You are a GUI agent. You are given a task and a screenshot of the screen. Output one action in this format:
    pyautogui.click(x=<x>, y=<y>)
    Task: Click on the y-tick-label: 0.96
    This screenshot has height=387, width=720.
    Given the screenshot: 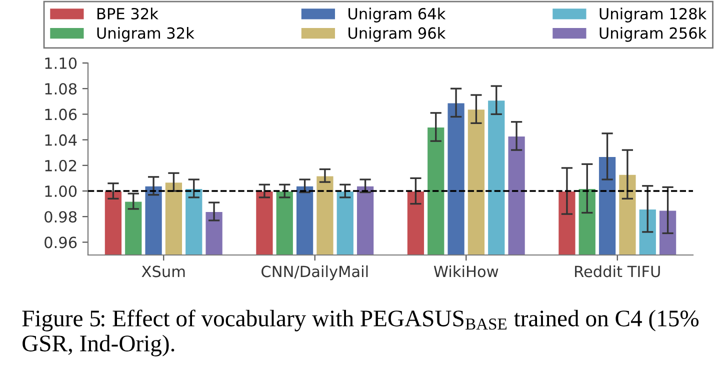 What is the action you would take?
    pyautogui.click(x=60, y=242)
    